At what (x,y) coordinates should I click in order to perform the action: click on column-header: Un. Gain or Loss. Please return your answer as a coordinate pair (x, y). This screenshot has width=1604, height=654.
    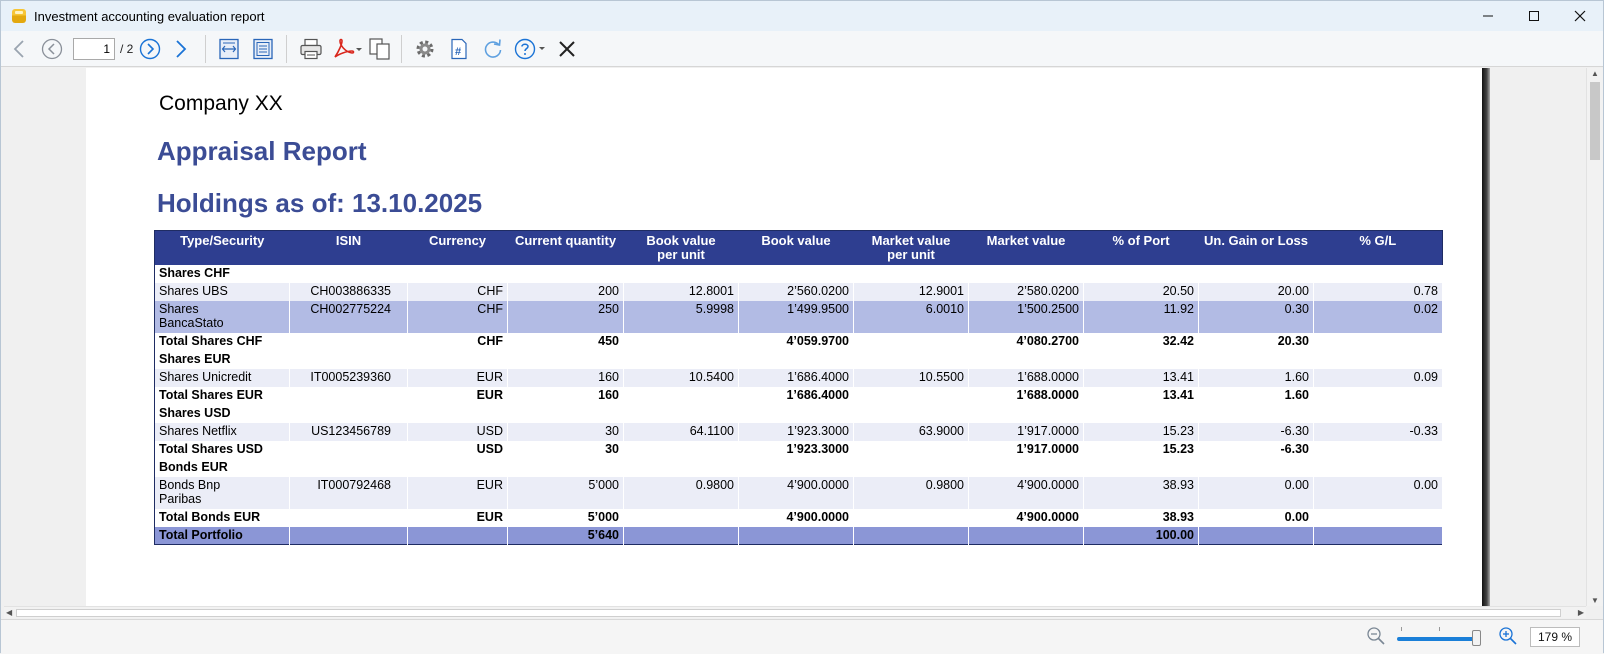
    Looking at the image, I should click on (1256, 247).